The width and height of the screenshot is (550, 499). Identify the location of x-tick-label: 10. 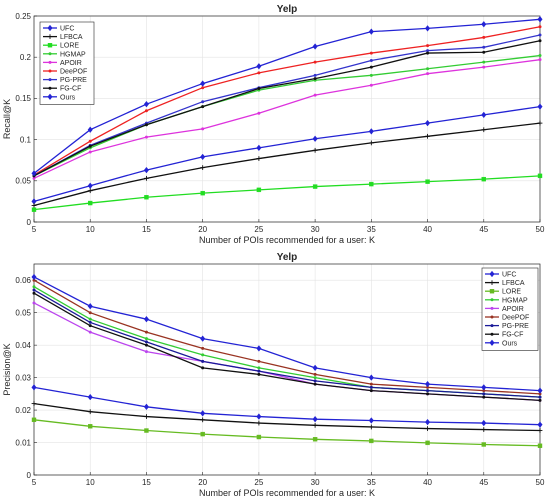
(90, 482).